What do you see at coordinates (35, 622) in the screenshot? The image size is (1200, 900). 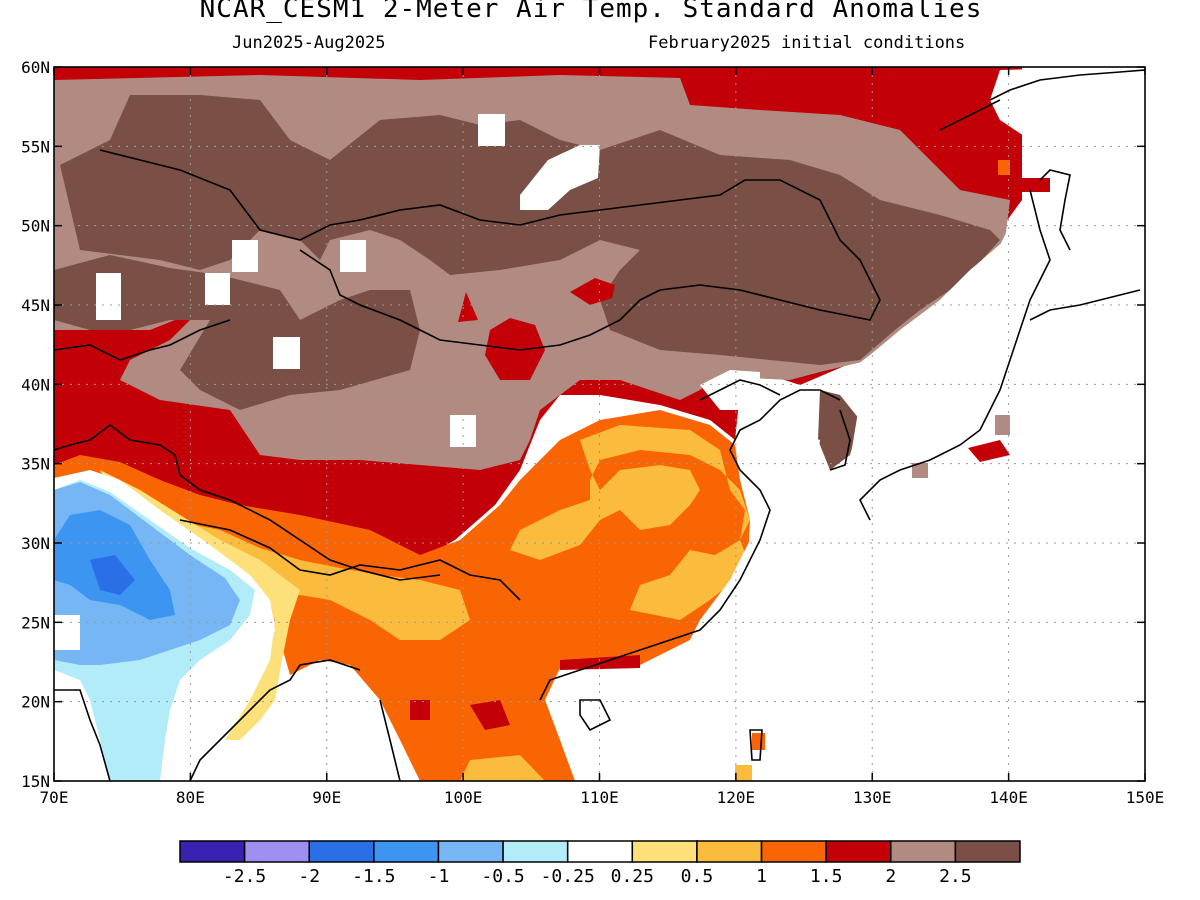 I see `lat-tick-label: 25N` at bounding box center [35, 622].